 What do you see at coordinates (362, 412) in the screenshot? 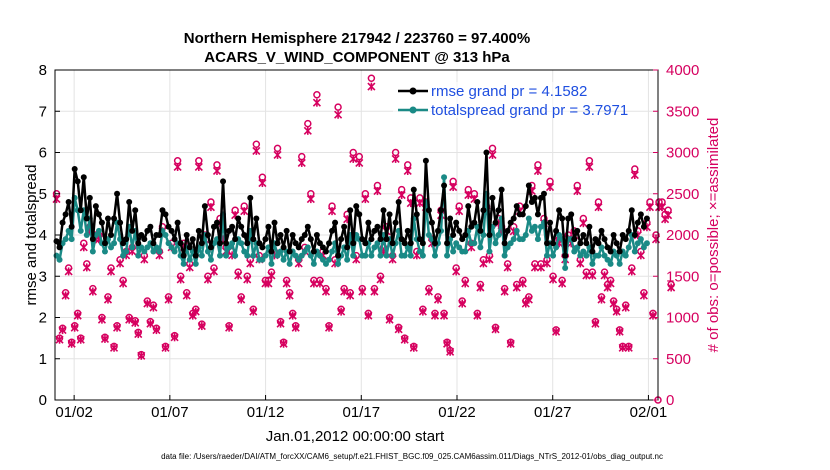
I see `x-tick-label-3: 01/17` at bounding box center [362, 412].